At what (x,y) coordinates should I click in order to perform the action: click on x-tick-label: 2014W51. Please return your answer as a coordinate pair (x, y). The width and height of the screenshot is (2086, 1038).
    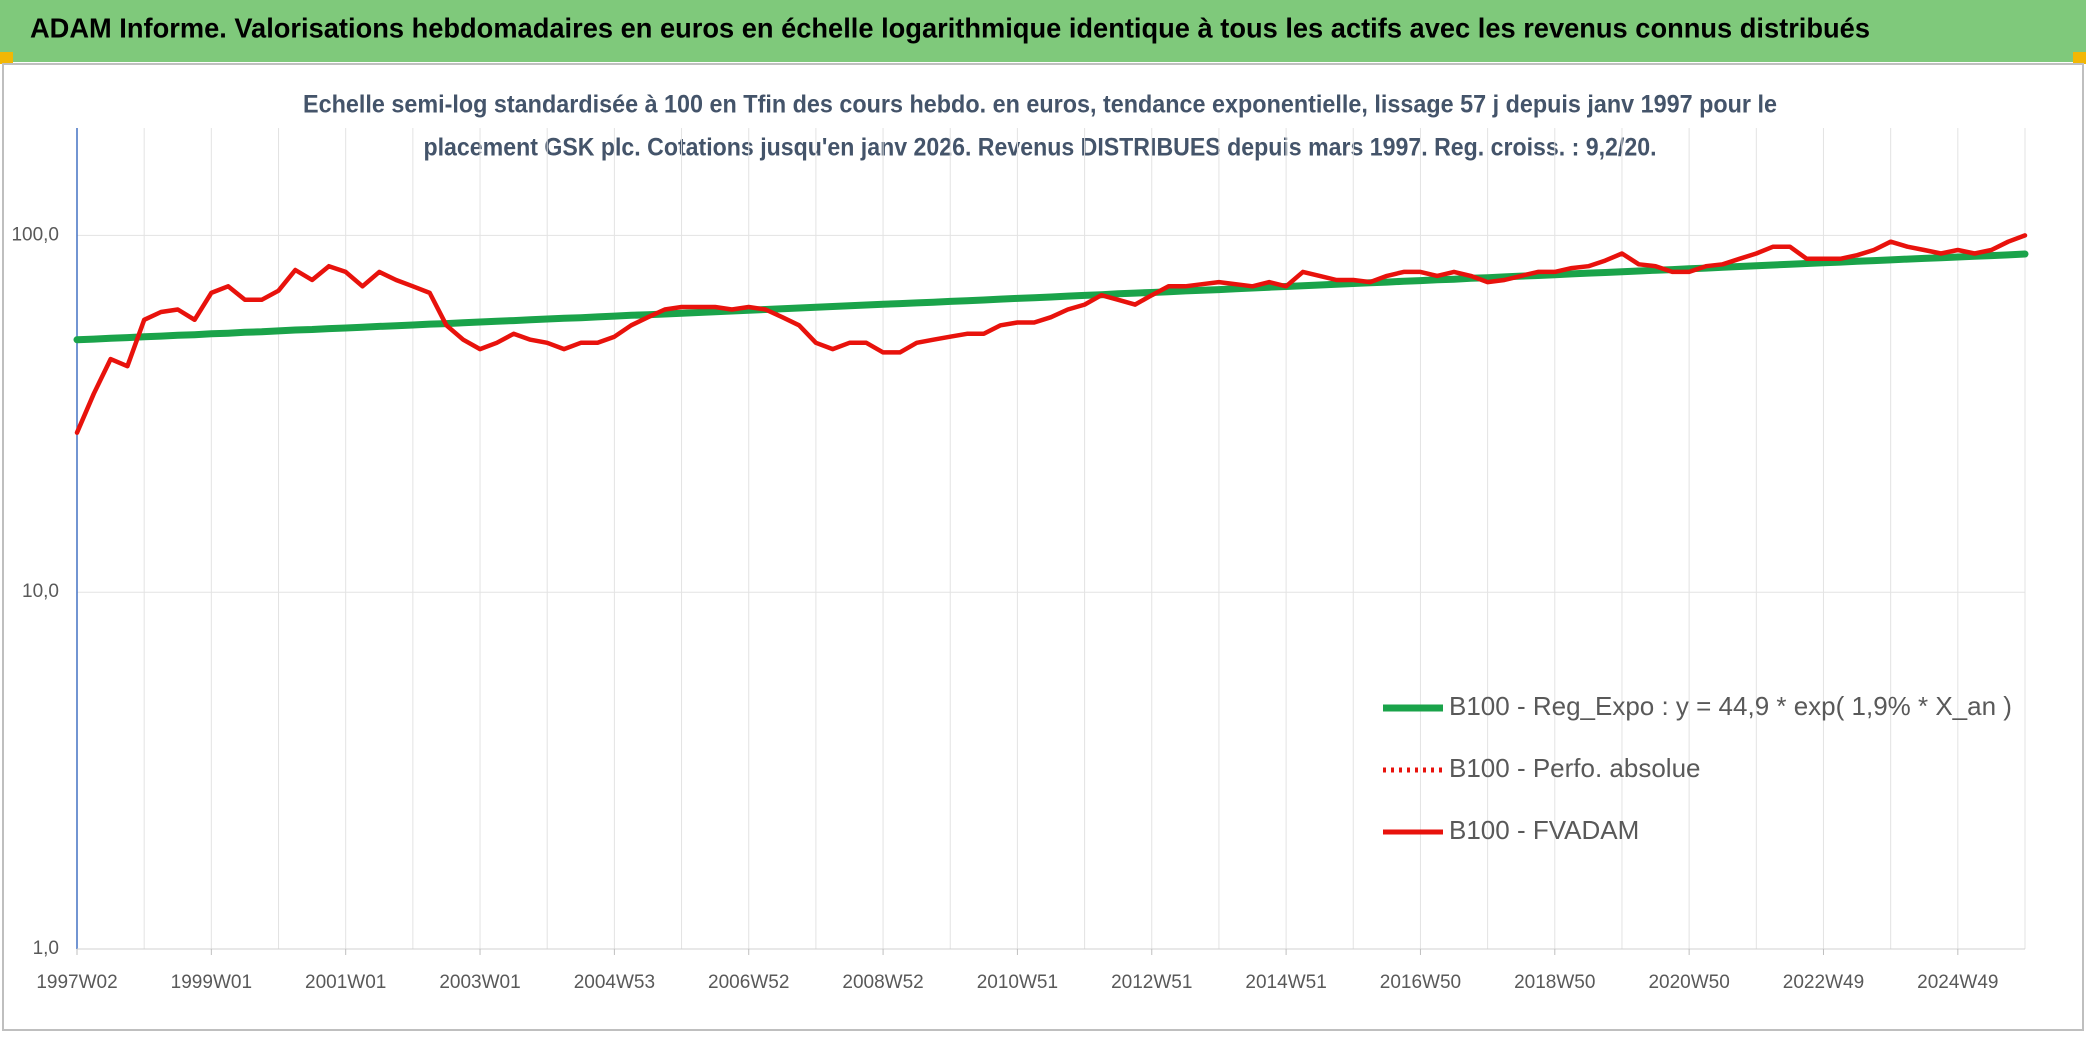
    Looking at the image, I should click on (1285, 982).